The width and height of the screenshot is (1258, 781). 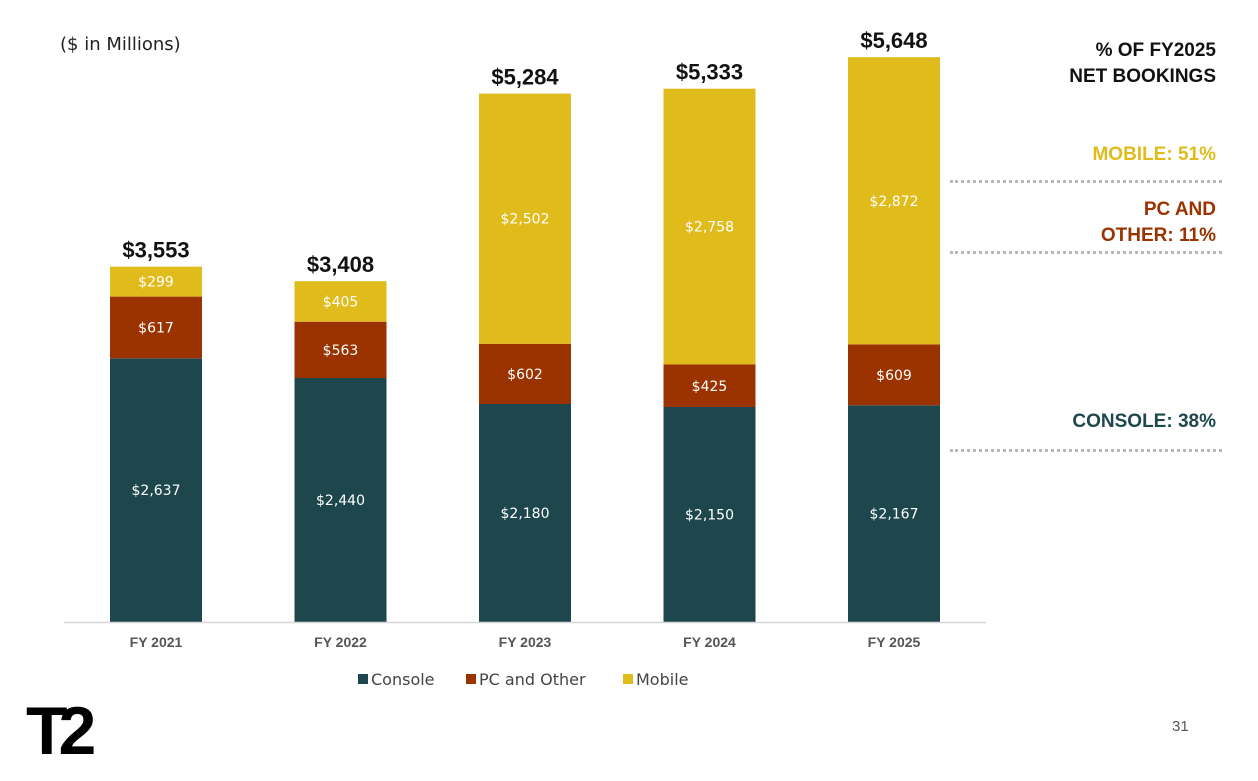 I want to click on segment-value-label: $2,872, so click(x=894, y=202).